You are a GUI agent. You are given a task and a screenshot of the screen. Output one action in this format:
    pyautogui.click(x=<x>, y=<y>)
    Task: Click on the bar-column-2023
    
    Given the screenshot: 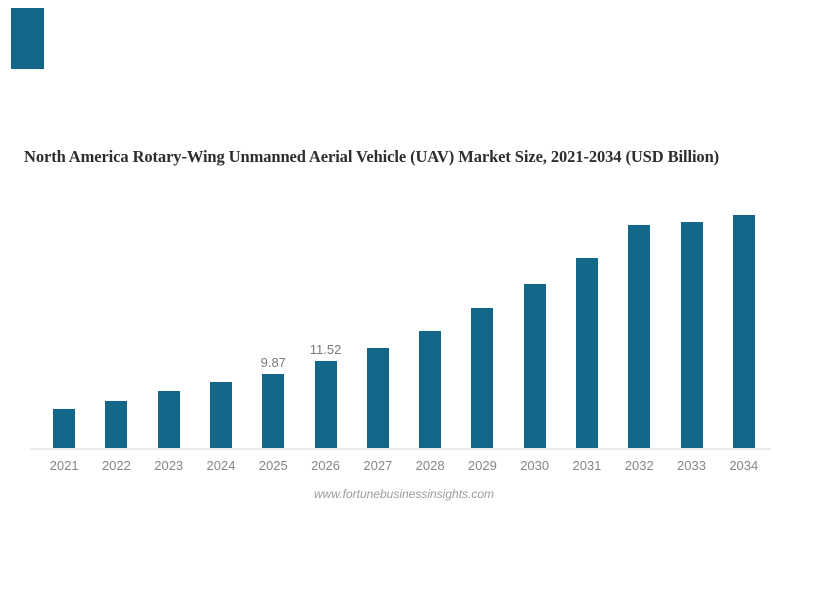 What is the action you would take?
    pyautogui.click(x=169, y=328)
    